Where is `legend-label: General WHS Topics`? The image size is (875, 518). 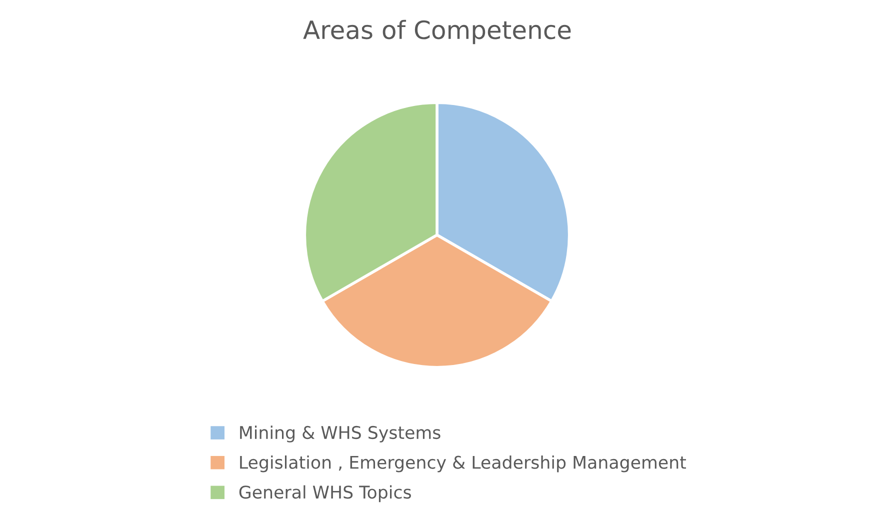 legend-label: General WHS Topics is located at coordinates (325, 493).